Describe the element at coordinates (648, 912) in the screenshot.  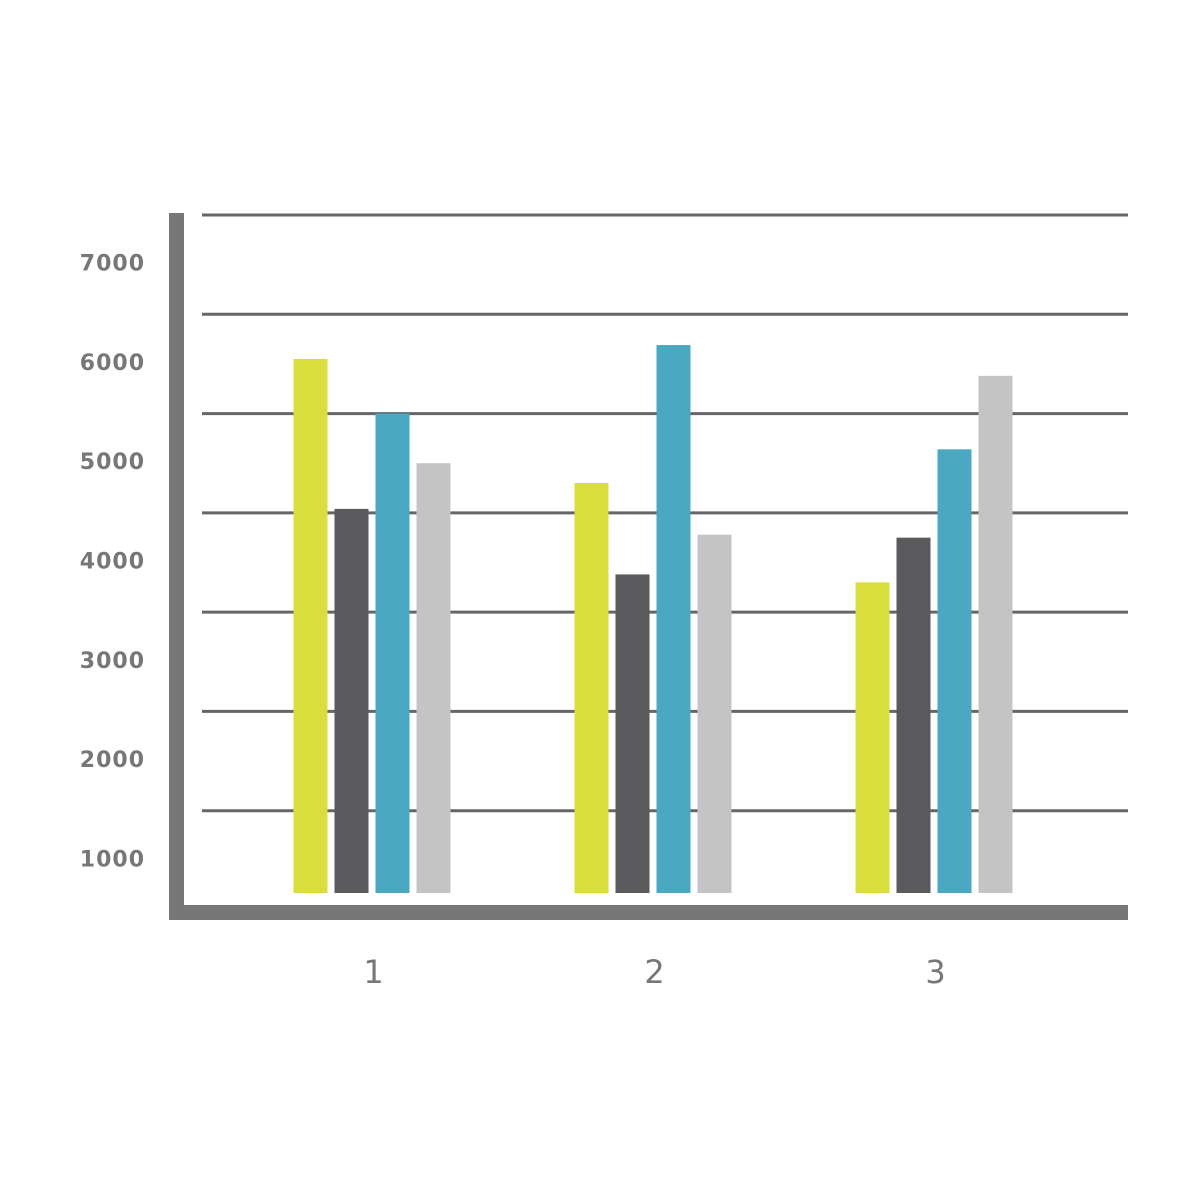
I see `x-axis` at that location.